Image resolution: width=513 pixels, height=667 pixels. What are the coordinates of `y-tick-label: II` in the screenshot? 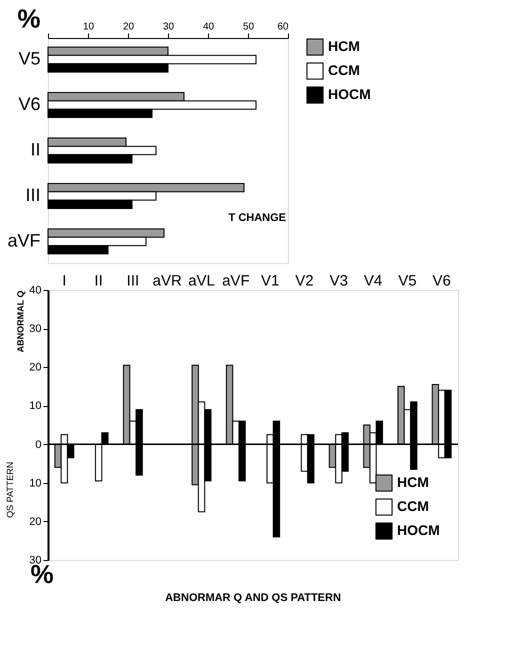 It's located at (35, 150).